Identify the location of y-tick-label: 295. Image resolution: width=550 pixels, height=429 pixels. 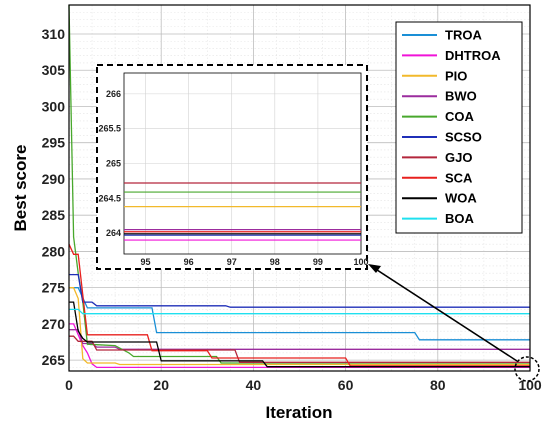
(54, 143).